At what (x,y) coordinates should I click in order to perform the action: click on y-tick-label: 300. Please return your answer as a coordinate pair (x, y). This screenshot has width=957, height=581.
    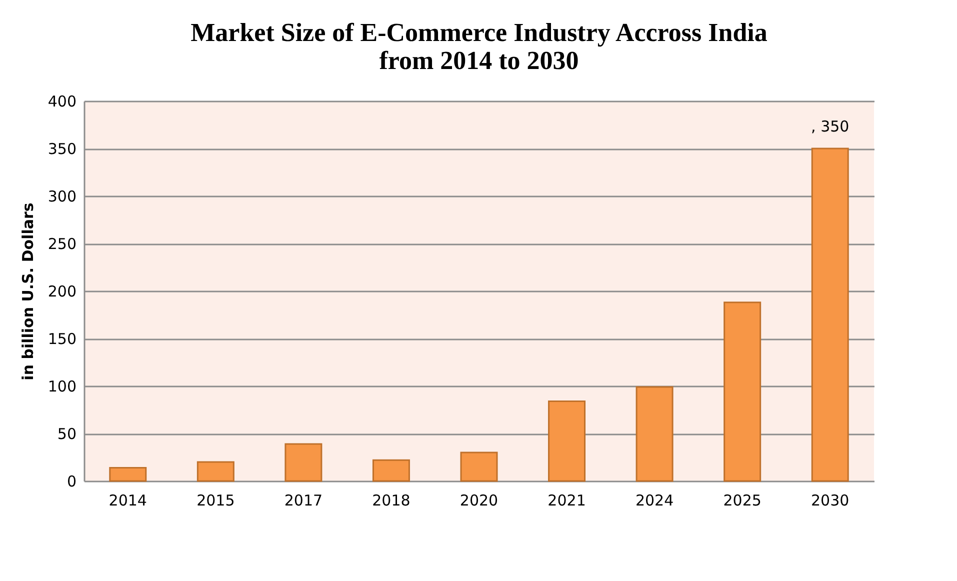
    Looking at the image, I should click on (62, 197).